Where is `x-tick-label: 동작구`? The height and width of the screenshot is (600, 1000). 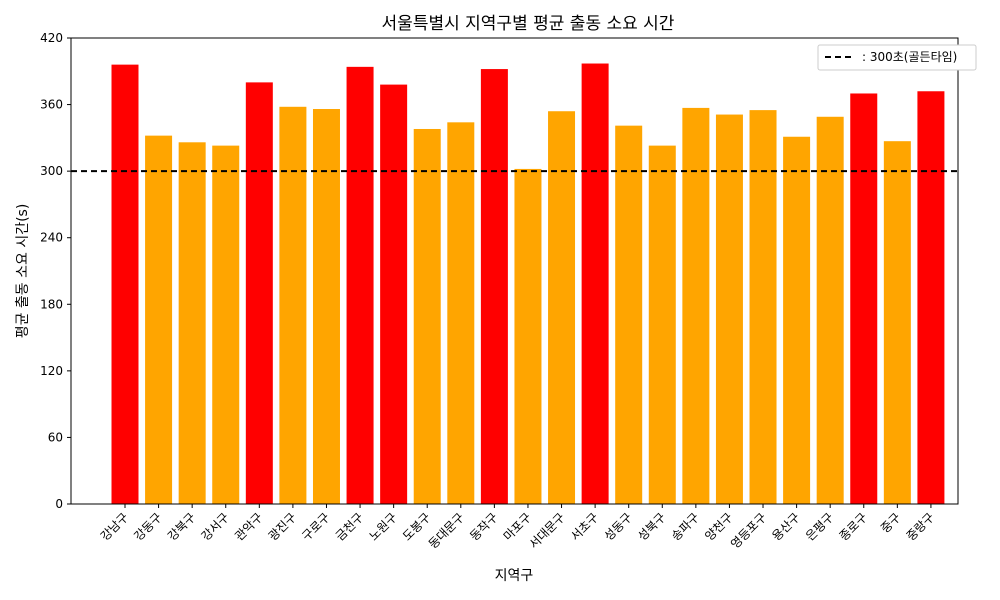
x-tick-label: 동작구 is located at coordinates (483, 526).